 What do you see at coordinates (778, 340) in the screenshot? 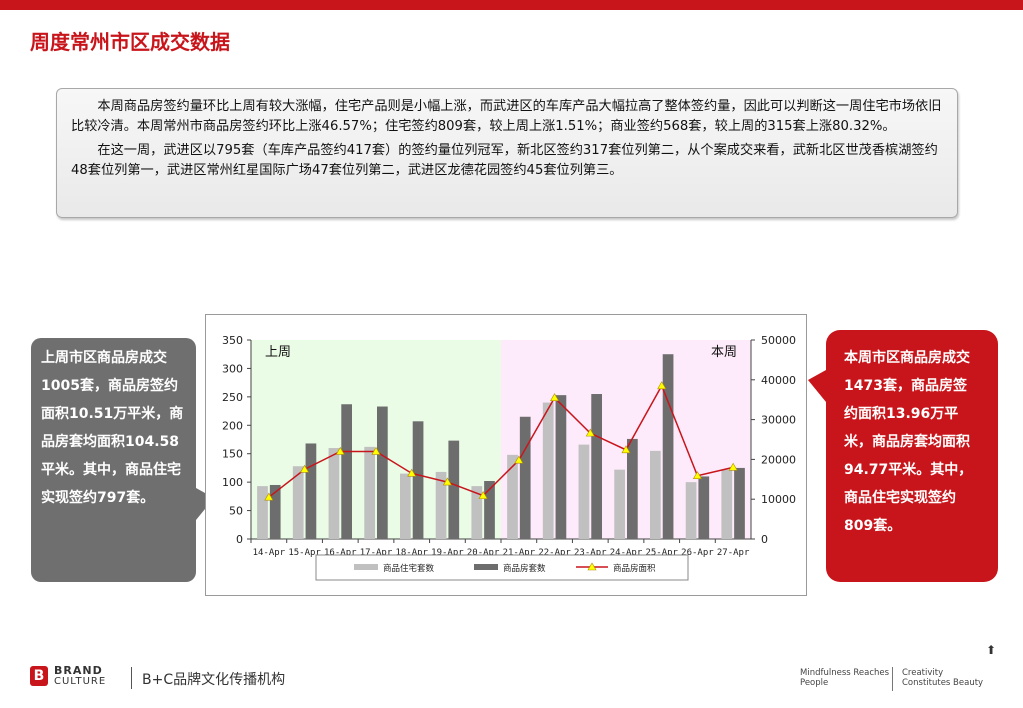
I see `right-tick-label: 50000` at bounding box center [778, 340].